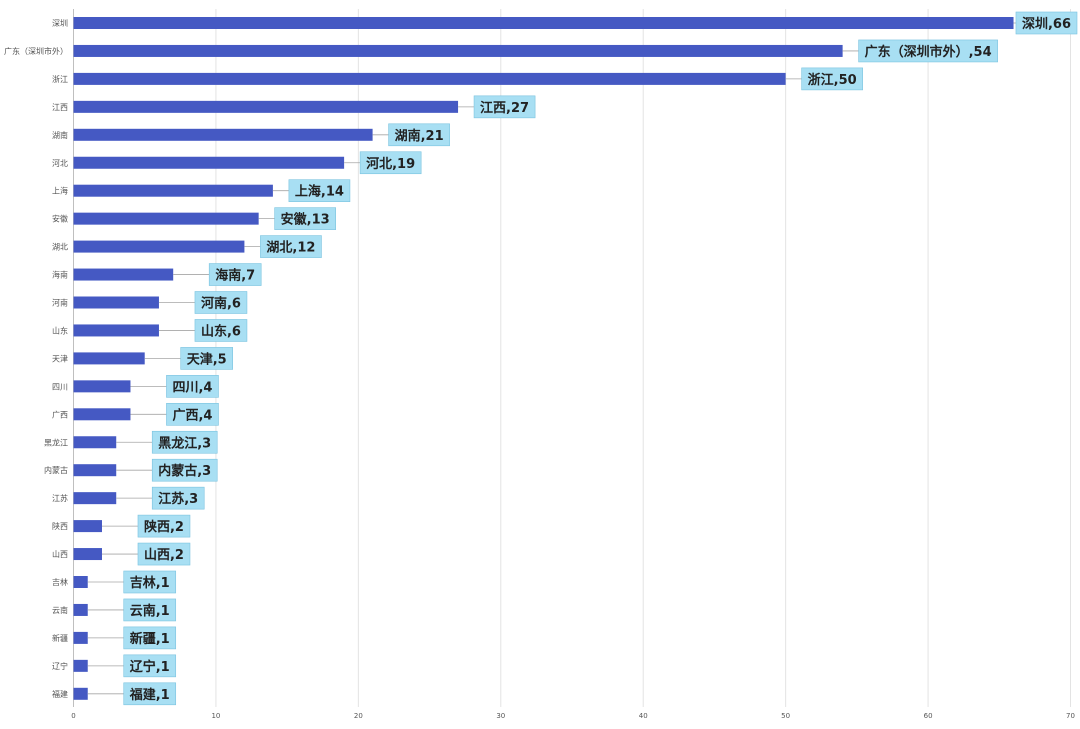  I want to click on data-label: 江西,27, so click(504, 108).